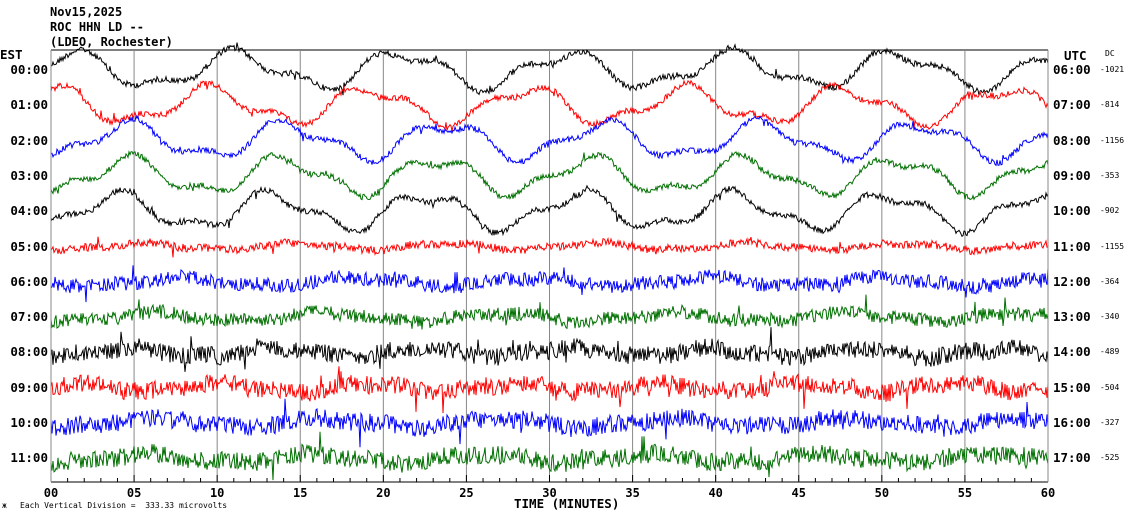 The image size is (1130, 519). I want to click on x-tick-label: 60, so click(1048, 493).